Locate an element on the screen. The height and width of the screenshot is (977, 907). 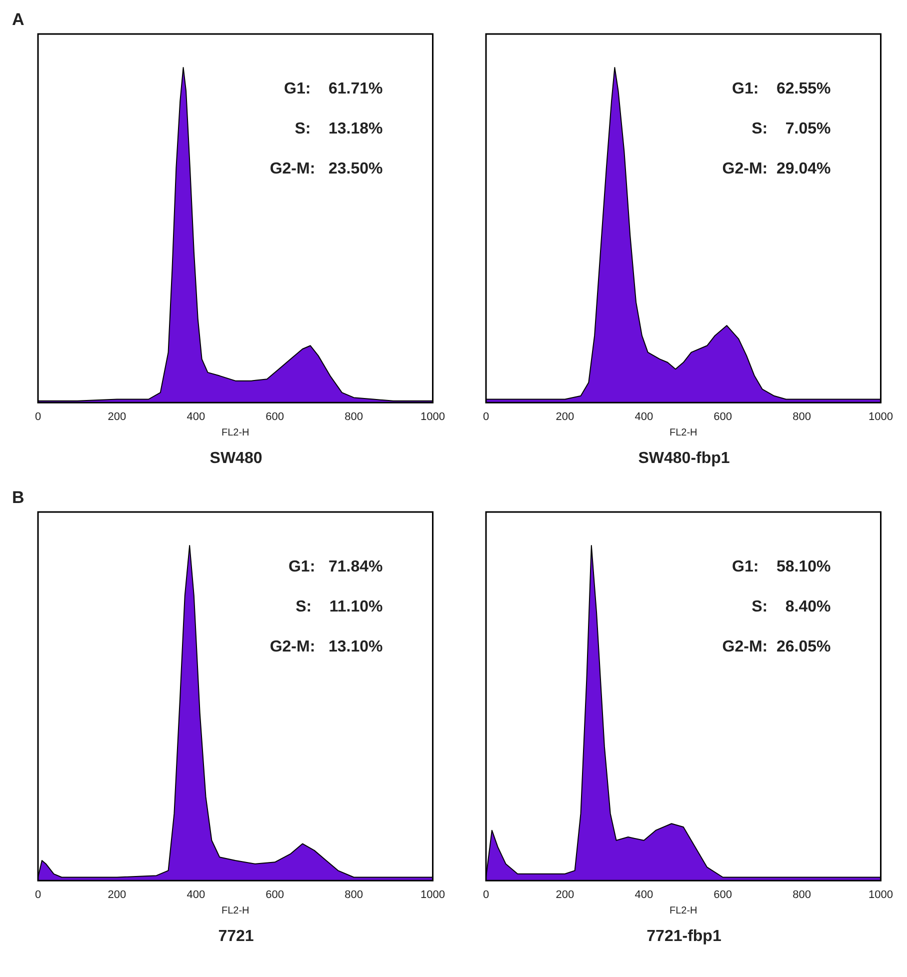
annotation: G2-M: 13.10% is located at coordinates (326, 647).